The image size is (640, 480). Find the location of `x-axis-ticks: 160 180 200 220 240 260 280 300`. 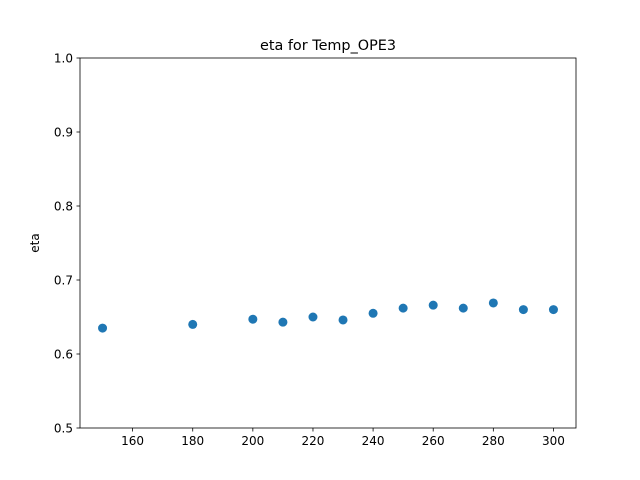

x-axis-ticks: 160 180 200 220 240 260 280 300 is located at coordinates (343, 438).